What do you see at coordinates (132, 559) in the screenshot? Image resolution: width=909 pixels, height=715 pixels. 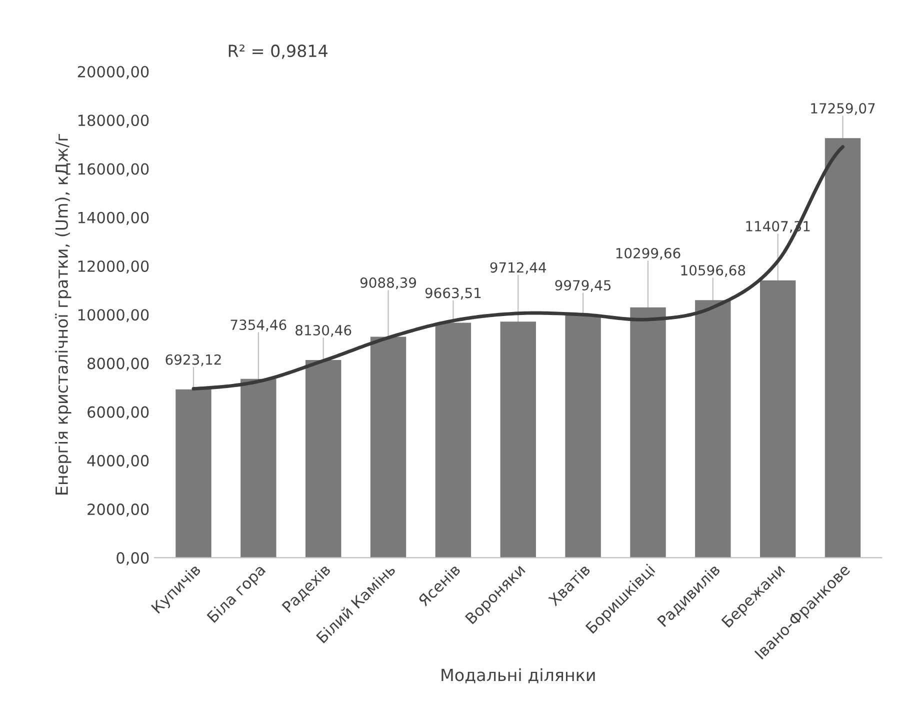 I see `y-tick-label: 0,00` at bounding box center [132, 559].